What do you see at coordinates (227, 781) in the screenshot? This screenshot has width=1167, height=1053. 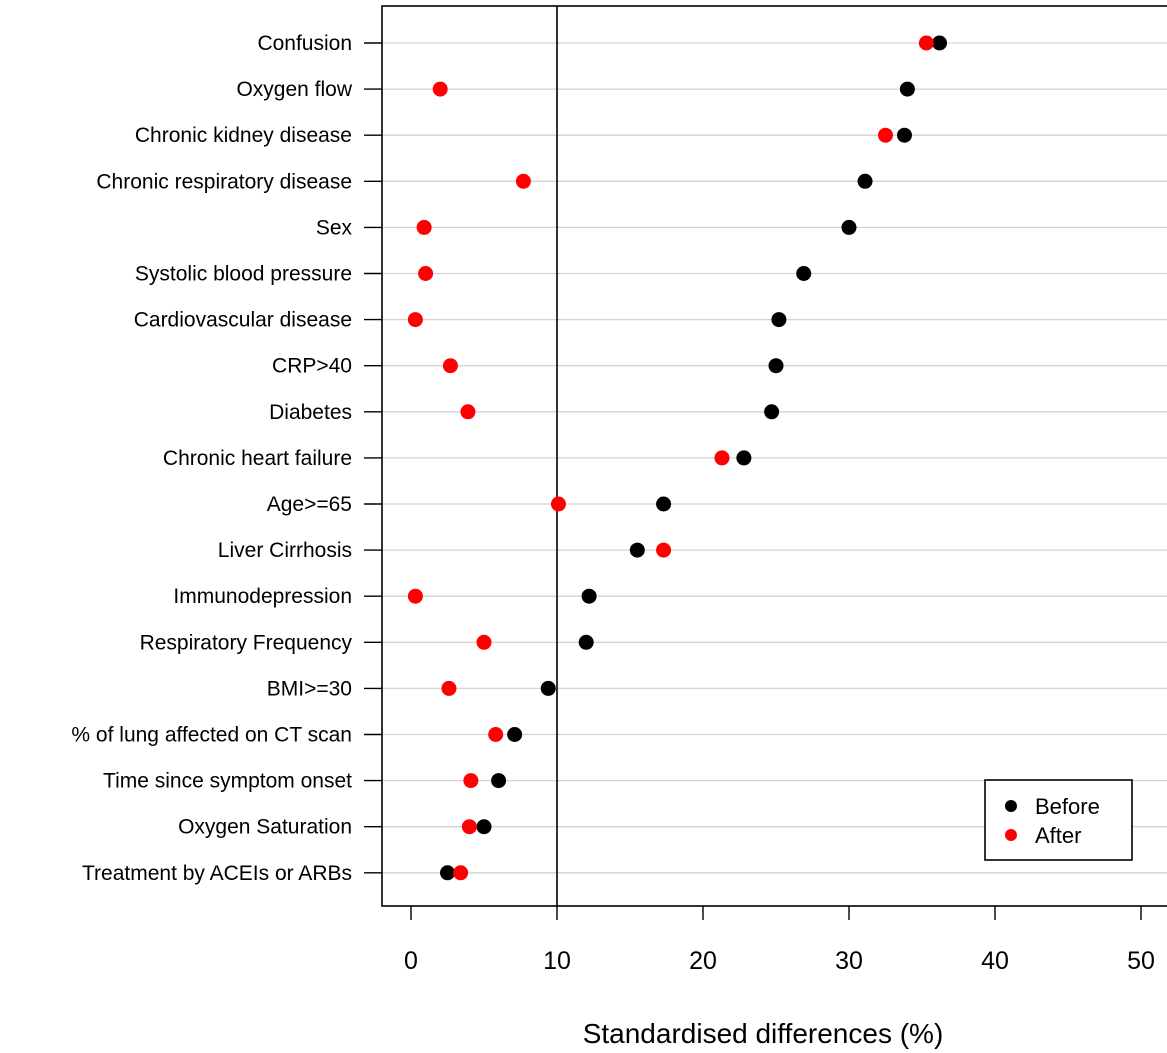 I see `category-label: Time since symptom onset` at bounding box center [227, 781].